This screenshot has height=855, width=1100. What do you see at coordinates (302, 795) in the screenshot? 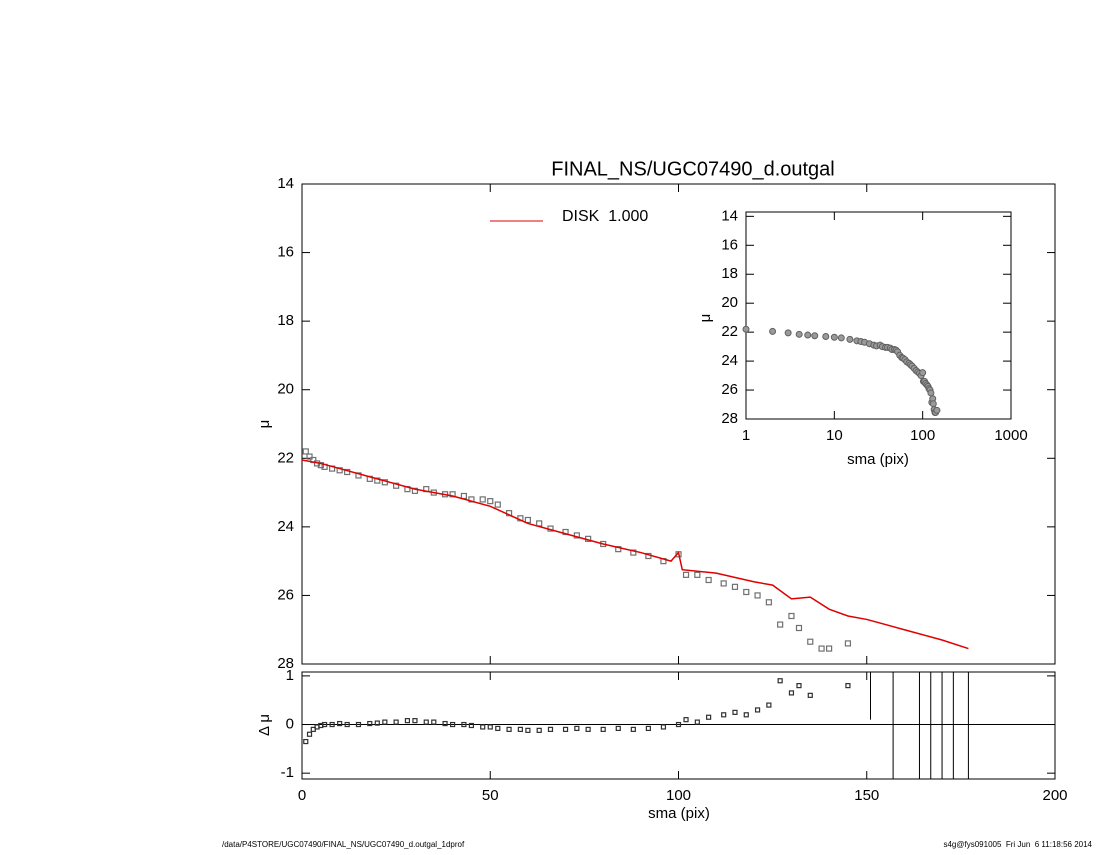
I see `x-tick-label: 0` at bounding box center [302, 795].